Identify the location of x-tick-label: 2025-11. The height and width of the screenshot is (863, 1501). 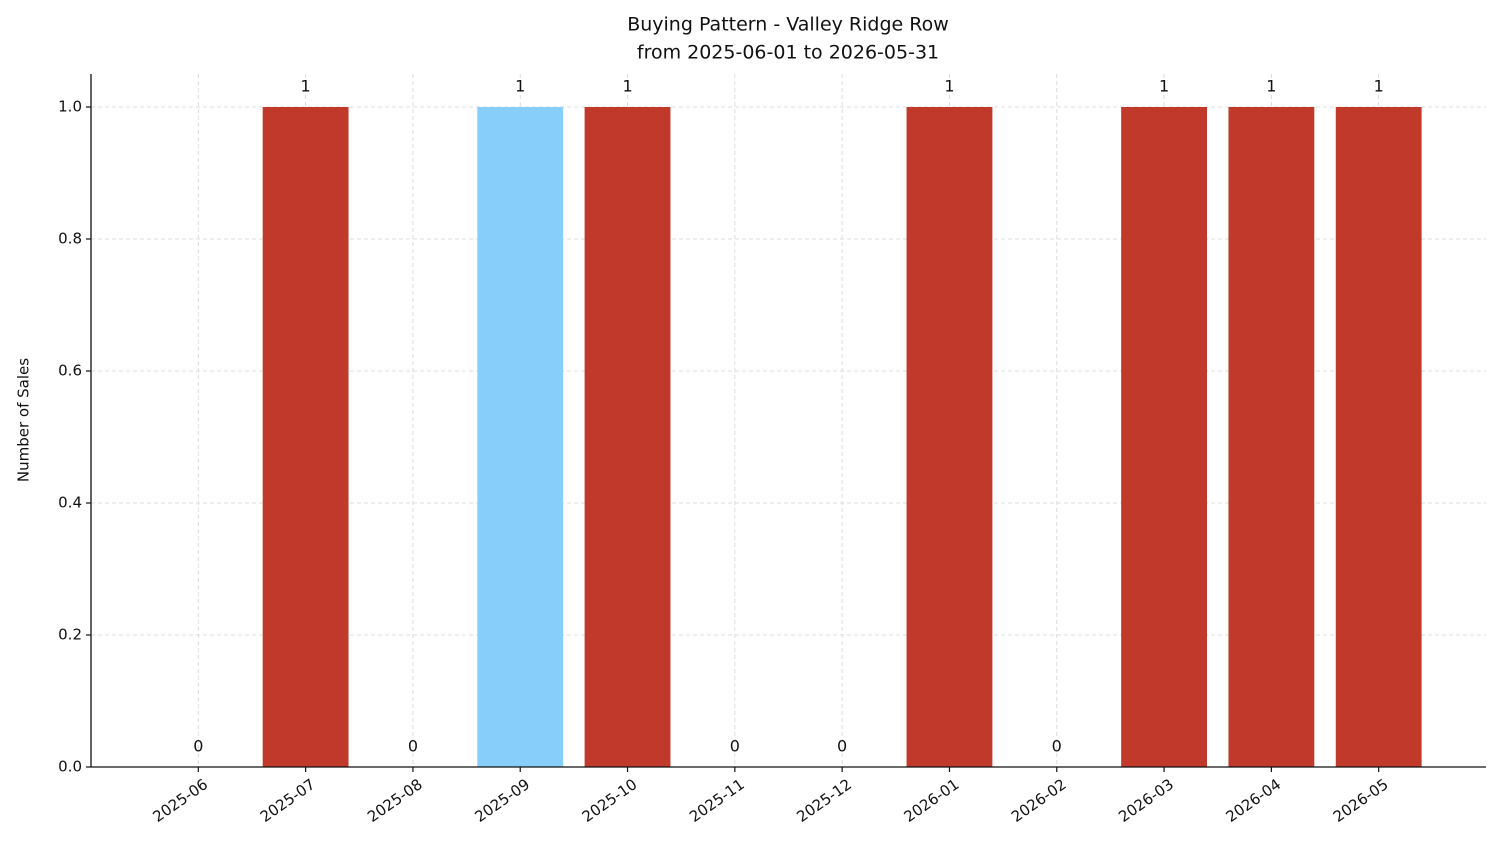
(717, 800).